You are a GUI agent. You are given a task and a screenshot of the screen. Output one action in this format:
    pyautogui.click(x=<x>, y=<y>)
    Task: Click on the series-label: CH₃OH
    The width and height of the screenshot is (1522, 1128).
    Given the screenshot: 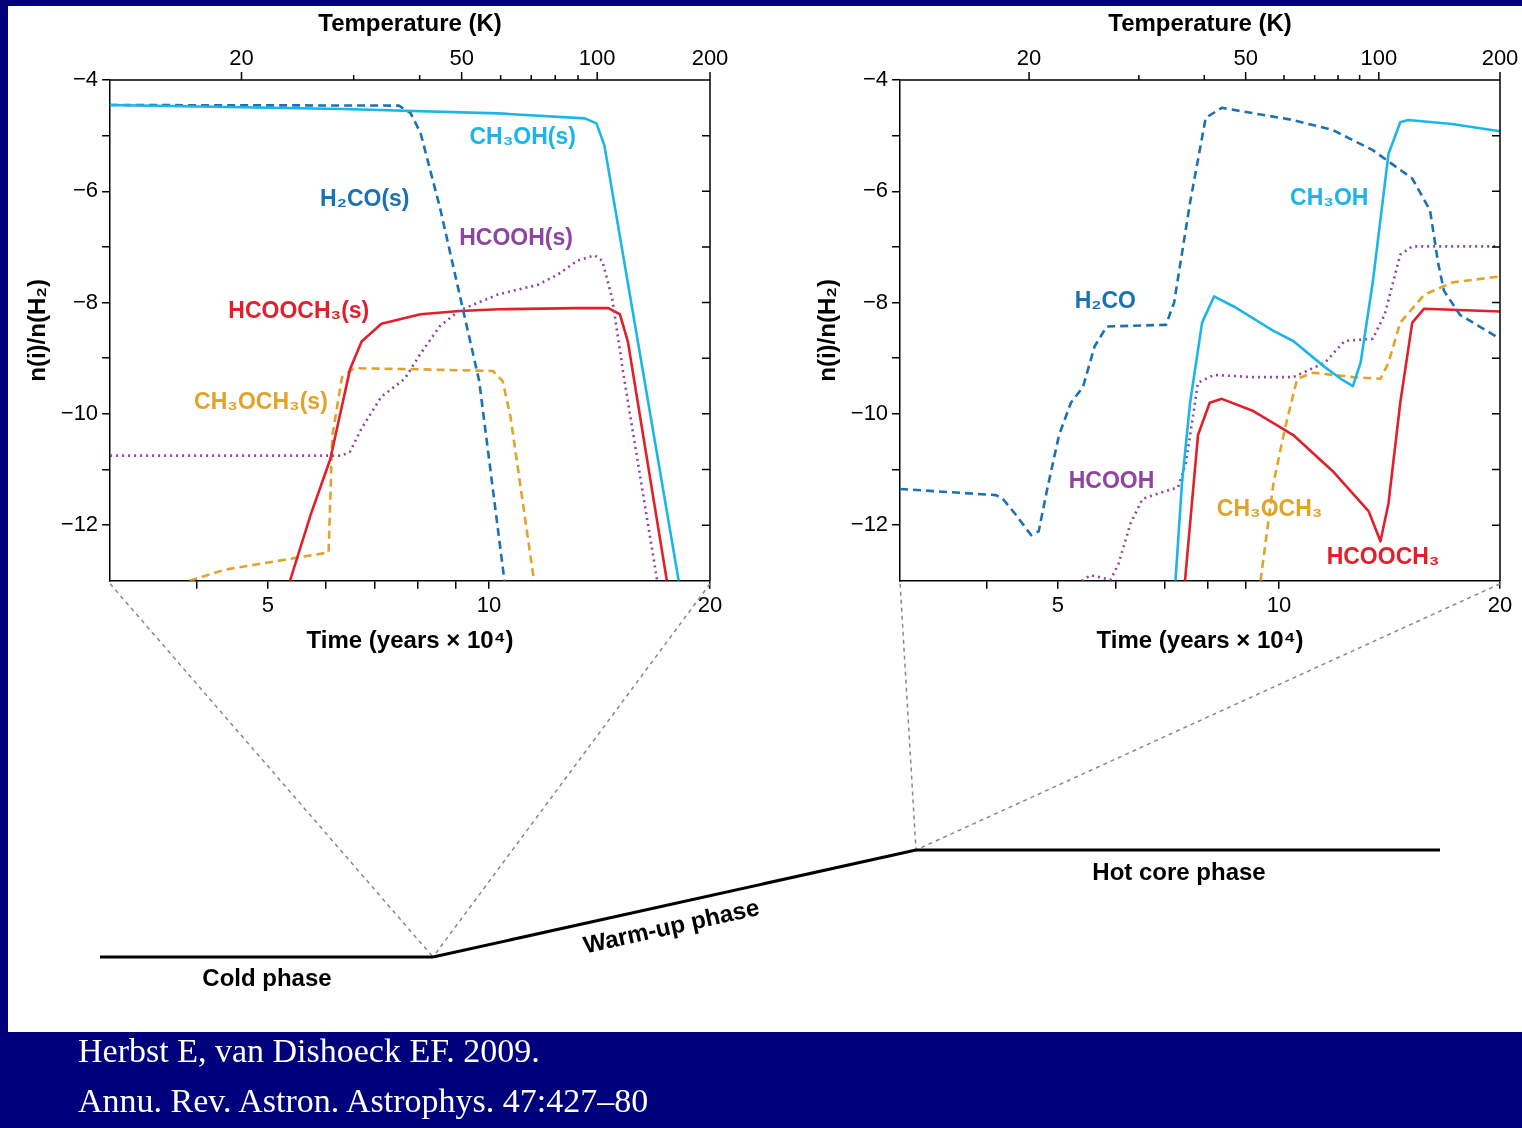 What is the action you would take?
    pyautogui.click(x=1329, y=197)
    